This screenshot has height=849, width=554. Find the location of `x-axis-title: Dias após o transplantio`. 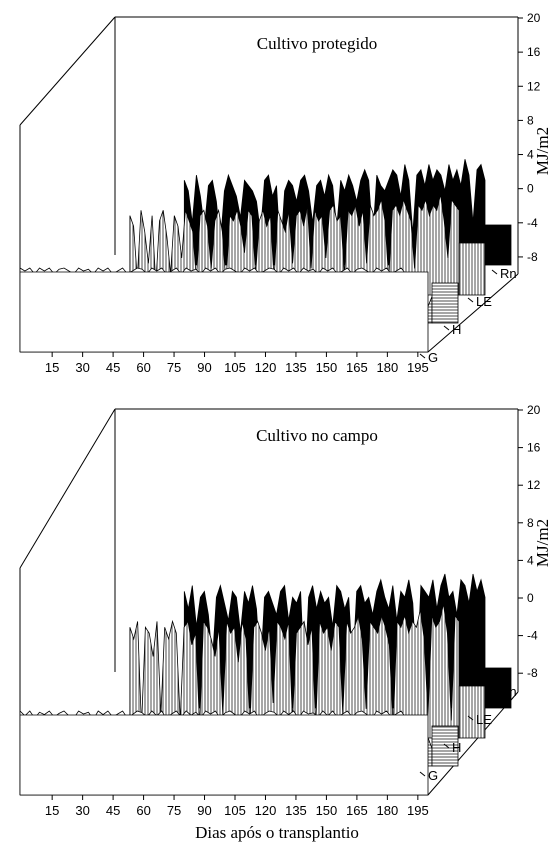

x-axis-title: Dias após o transplantio is located at coordinates (277, 832).